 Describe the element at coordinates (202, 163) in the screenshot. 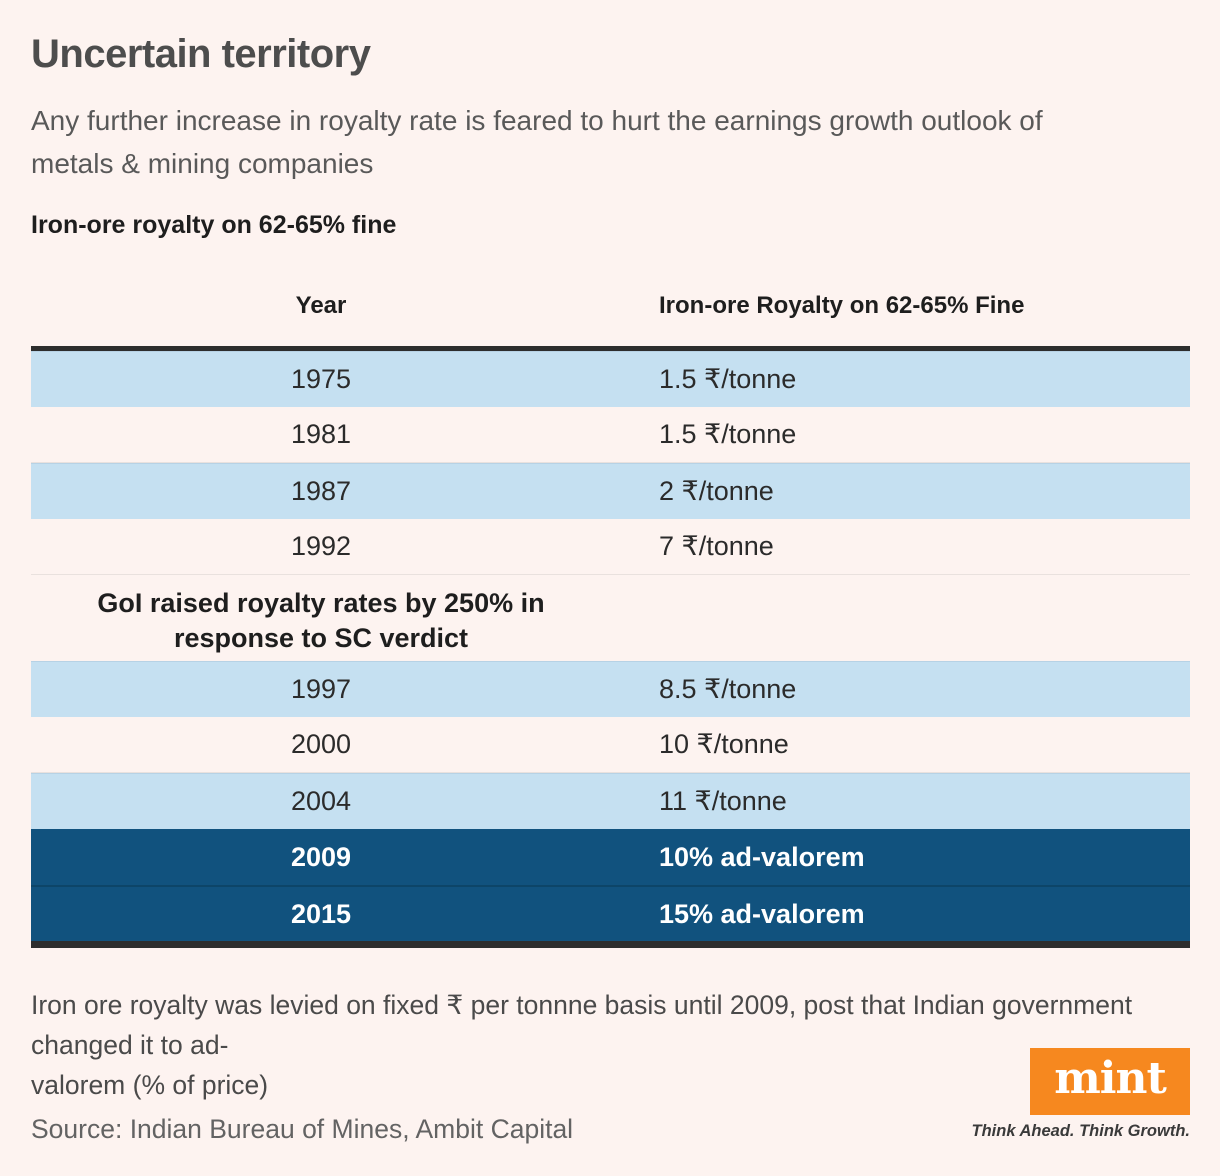

I see `subtitle-line: metals & mining companies` at that location.